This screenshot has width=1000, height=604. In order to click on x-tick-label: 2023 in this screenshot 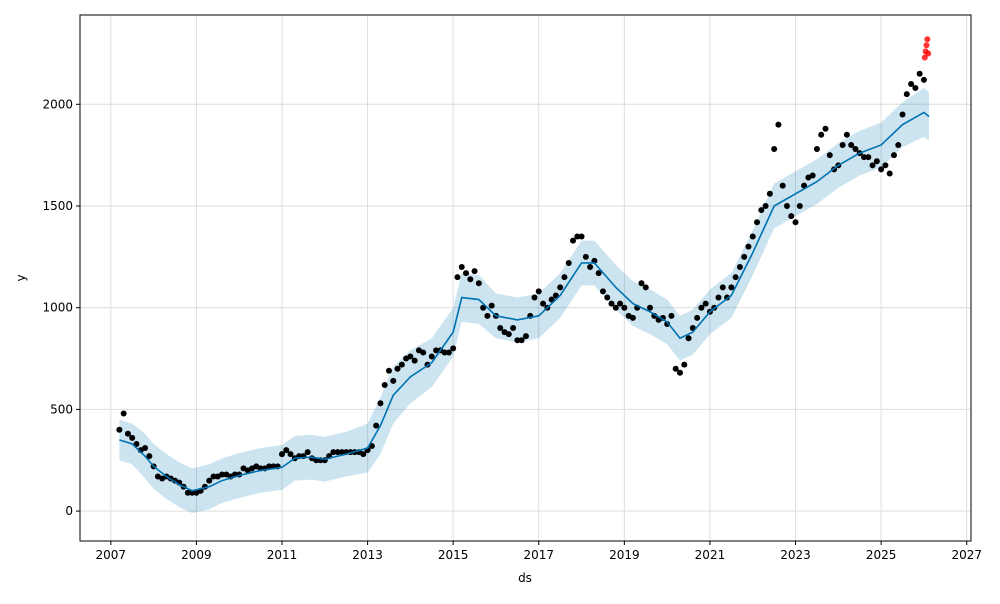, I will do `click(795, 555)`.